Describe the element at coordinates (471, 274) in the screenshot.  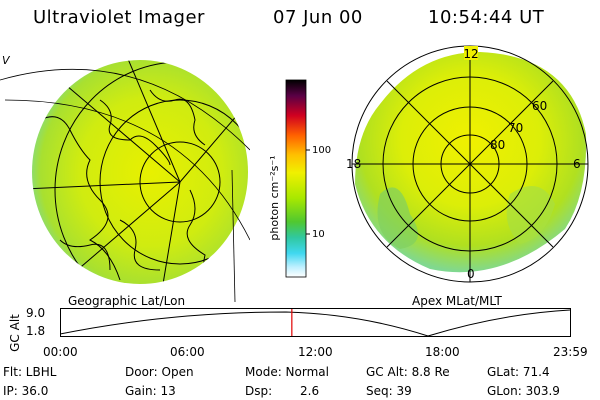
I see `mlt-label-0: 0` at that location.